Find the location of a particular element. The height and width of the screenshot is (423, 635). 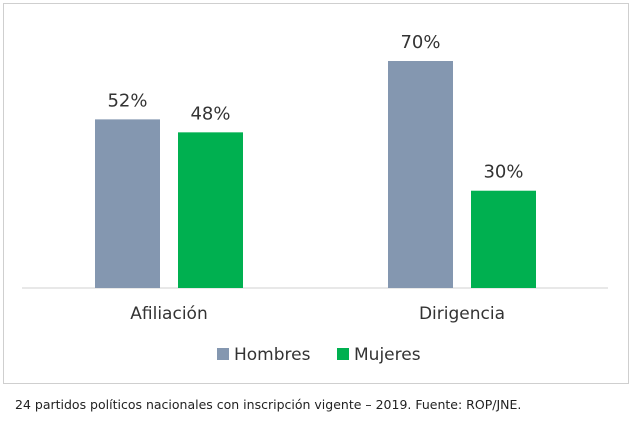

data-label-hombres-0: 52% is located at coordinates (127, 100).